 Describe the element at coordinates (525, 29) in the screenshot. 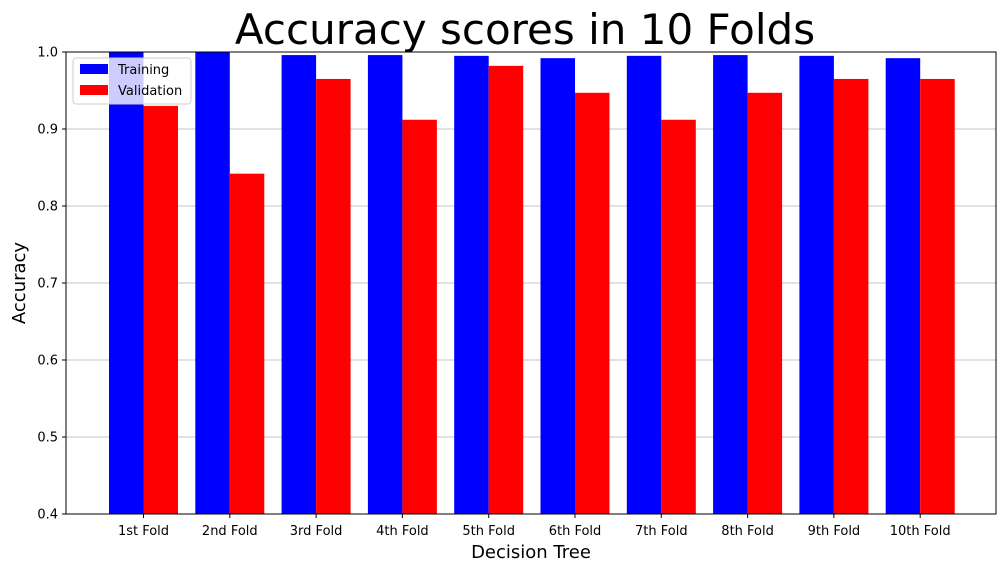

I see `chart-title: Accuracy scores in 10 Folds` at that location.